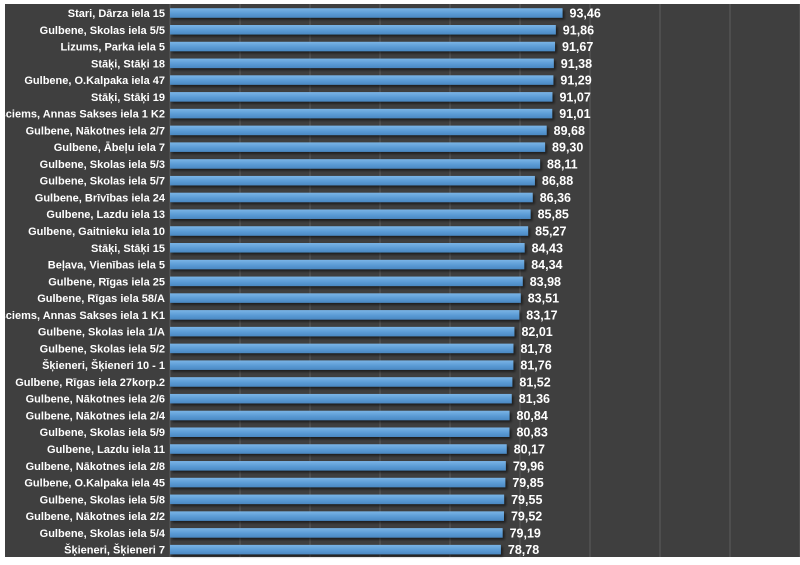  I want to click on category-label-20: Gulbene, Skolas iela 5/2, so click(102, 349).